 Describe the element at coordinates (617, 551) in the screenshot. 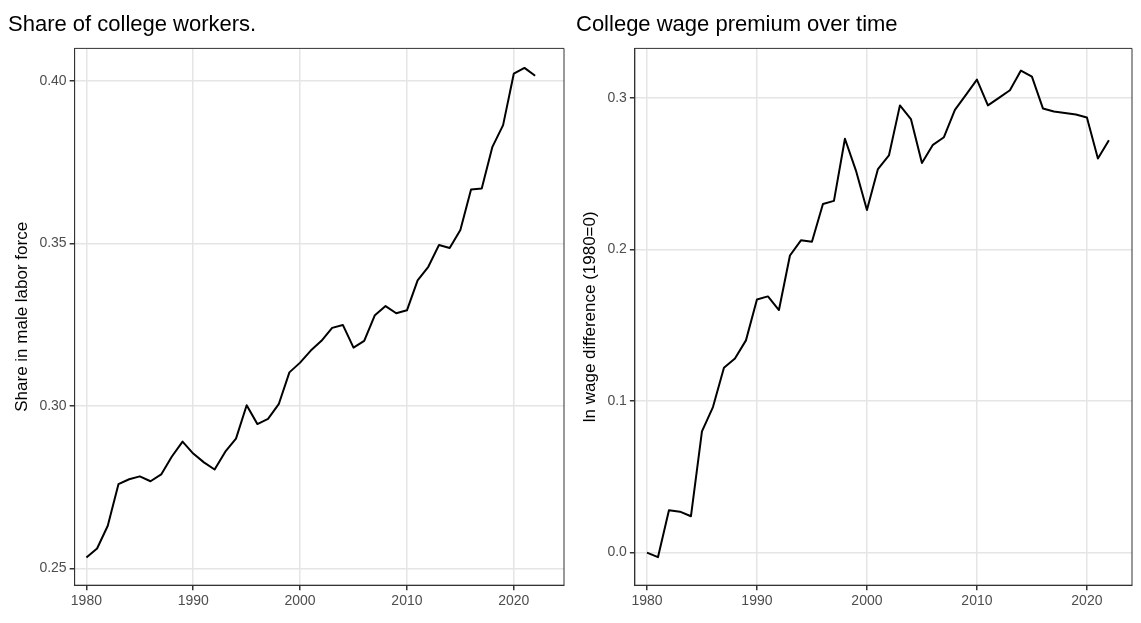

I see `y-tick-label: 0.0` at that location.